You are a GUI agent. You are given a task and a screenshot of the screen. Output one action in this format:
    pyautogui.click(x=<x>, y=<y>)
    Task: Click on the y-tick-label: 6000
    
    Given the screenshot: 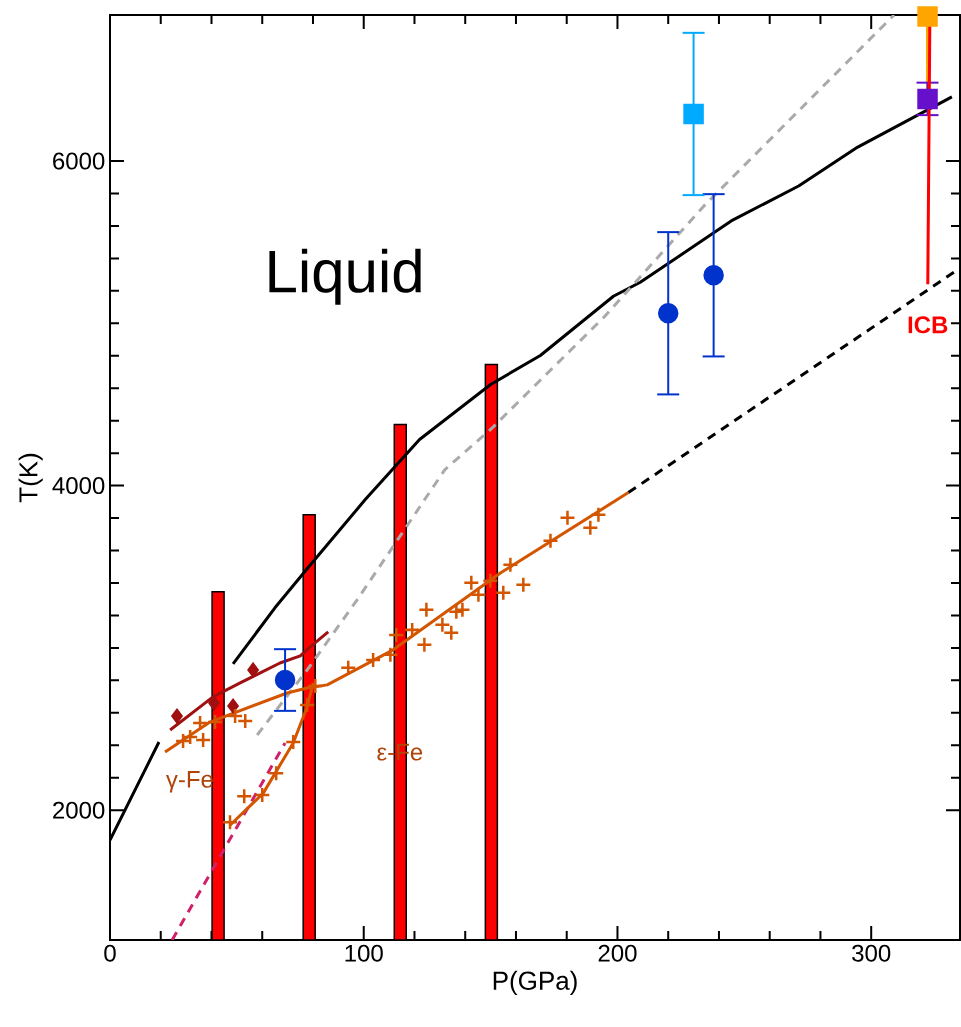 What is the action you would take?
    pyautogui.click(x=79, y=161)
    